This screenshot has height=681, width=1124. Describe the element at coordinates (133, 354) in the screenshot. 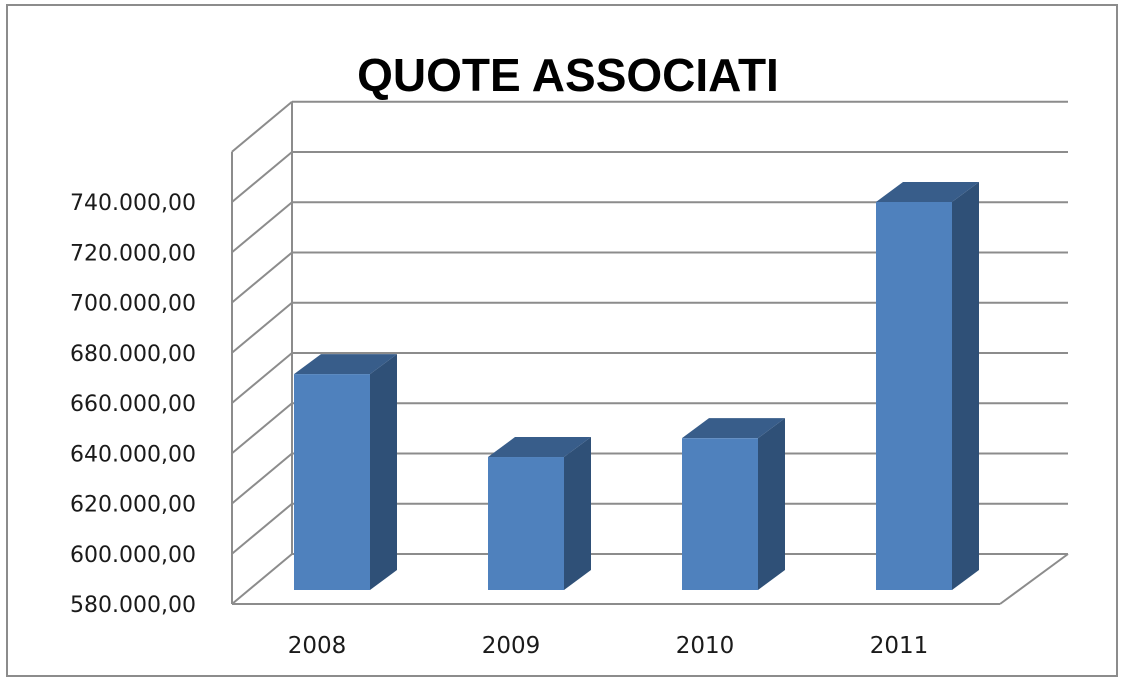

I see `y-tick-label: 680.000,00` at that location.